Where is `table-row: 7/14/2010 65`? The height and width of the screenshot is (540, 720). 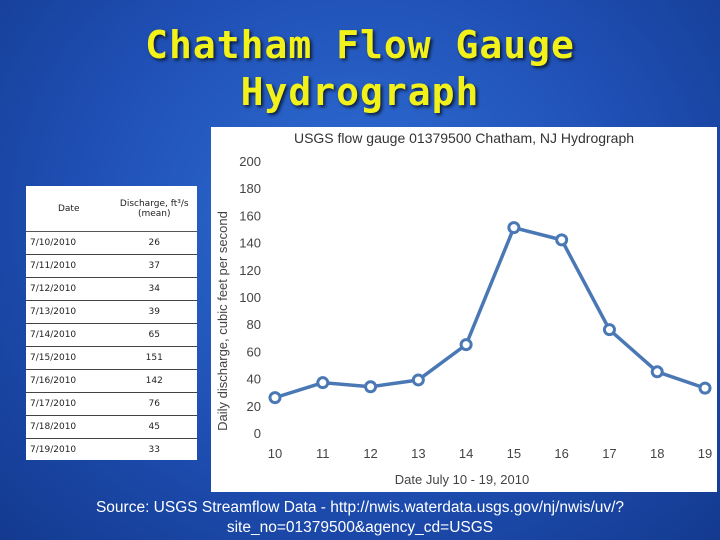
table-row: 7/14/2010 65 is located at coordinates (111, 335).